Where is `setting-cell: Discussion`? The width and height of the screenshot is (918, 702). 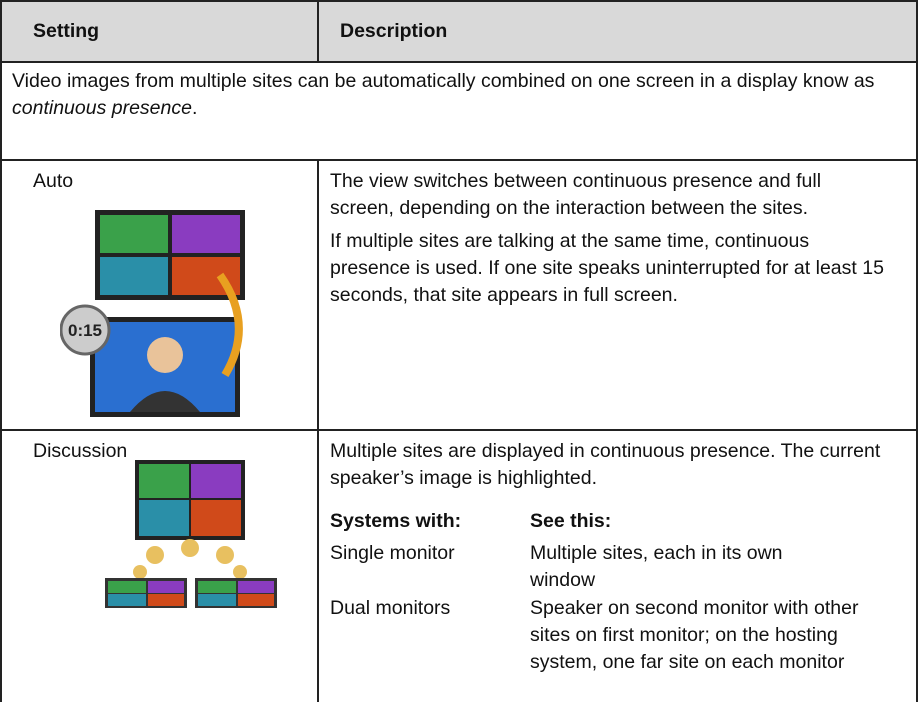
setting-cell: Discussion is located at coordinates (80, 451).